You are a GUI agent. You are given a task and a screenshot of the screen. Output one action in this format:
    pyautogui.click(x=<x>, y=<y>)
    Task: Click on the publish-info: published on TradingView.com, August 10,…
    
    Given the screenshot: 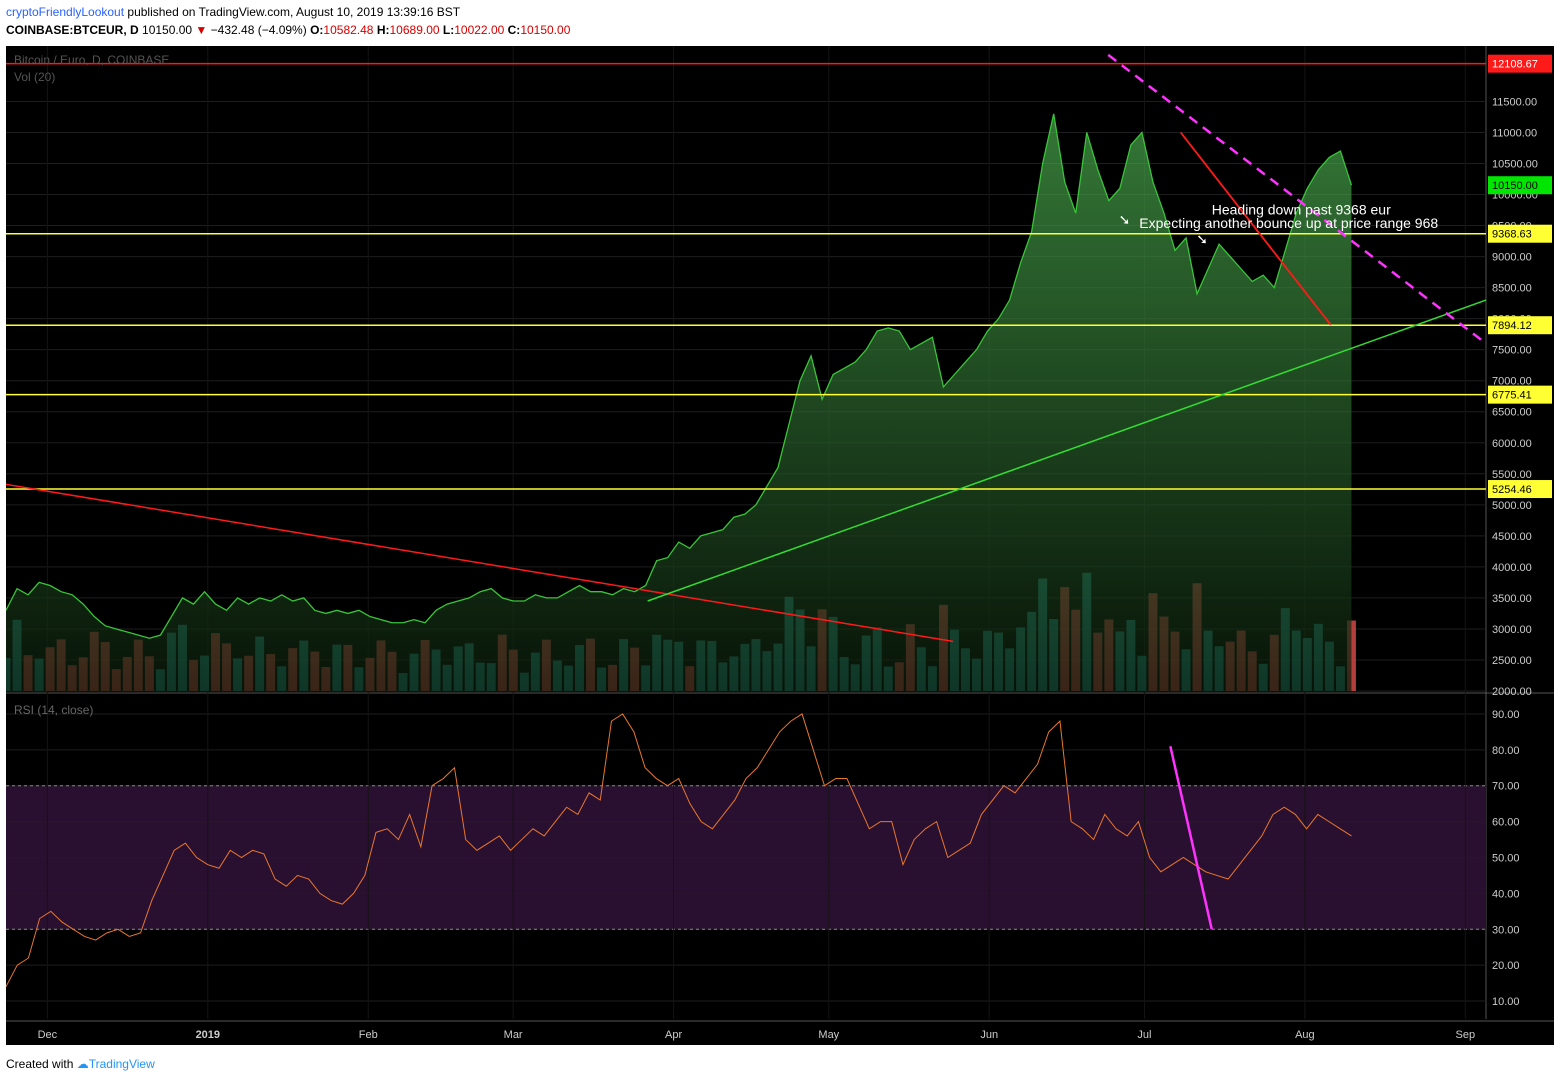 What is the action you would take?
    pyautogui.click(x=294, y=12)
    